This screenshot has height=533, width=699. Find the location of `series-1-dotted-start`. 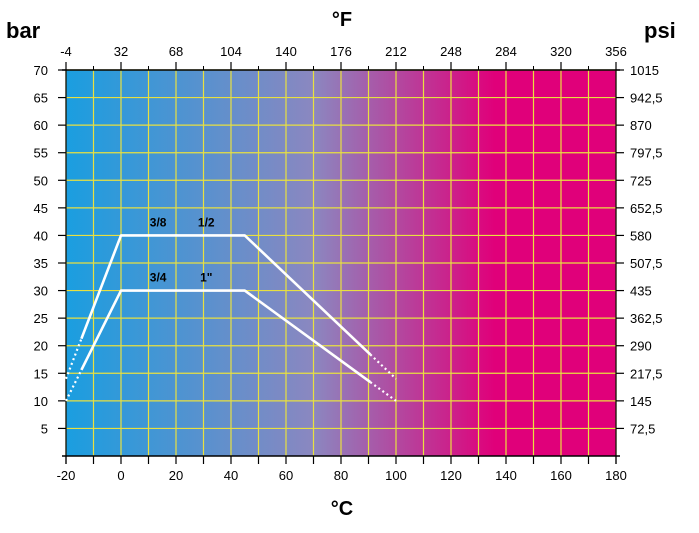

series-1-dotted-start is located at coordinates (73, 359).